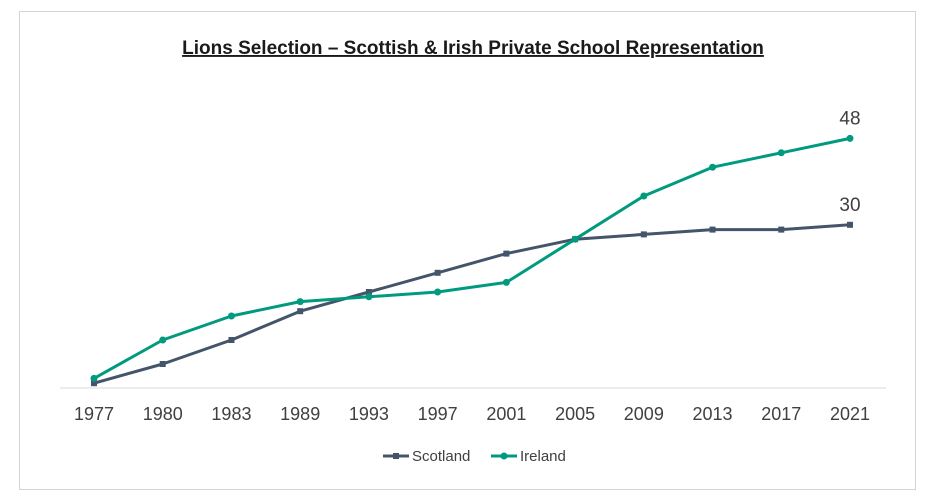 This screenshot has height=501, width=937. What do you see at coordinates (644, 414) in the screenshot?
I see `x-tick-label: 2009` at bounding box center [644, 414].